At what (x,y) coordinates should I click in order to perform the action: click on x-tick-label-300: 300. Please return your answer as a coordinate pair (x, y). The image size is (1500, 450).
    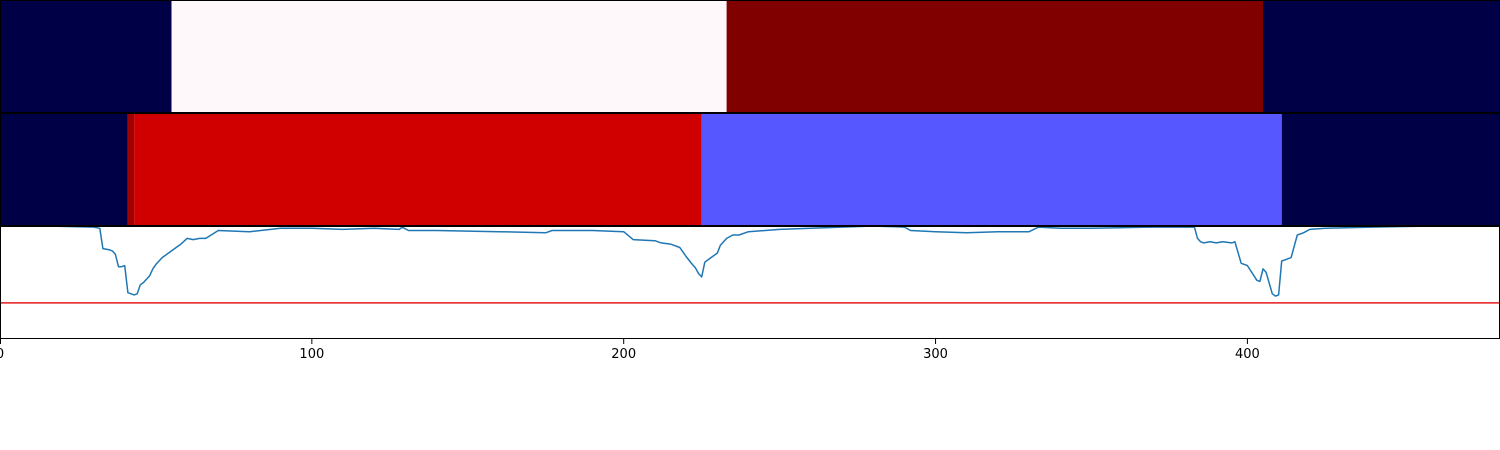
    Looking at the image, I should click on (935, 354).